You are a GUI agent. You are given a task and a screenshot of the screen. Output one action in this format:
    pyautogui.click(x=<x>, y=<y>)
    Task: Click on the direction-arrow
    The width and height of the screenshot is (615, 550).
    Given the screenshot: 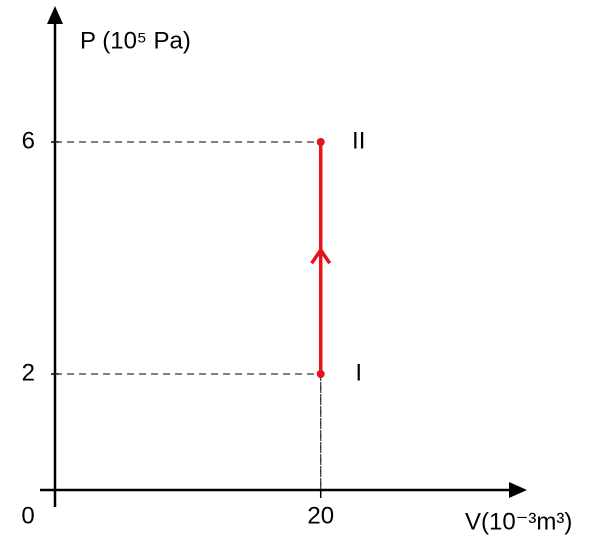 What is the action you would take?
    pyautogui.click(x=321, y=255)
    